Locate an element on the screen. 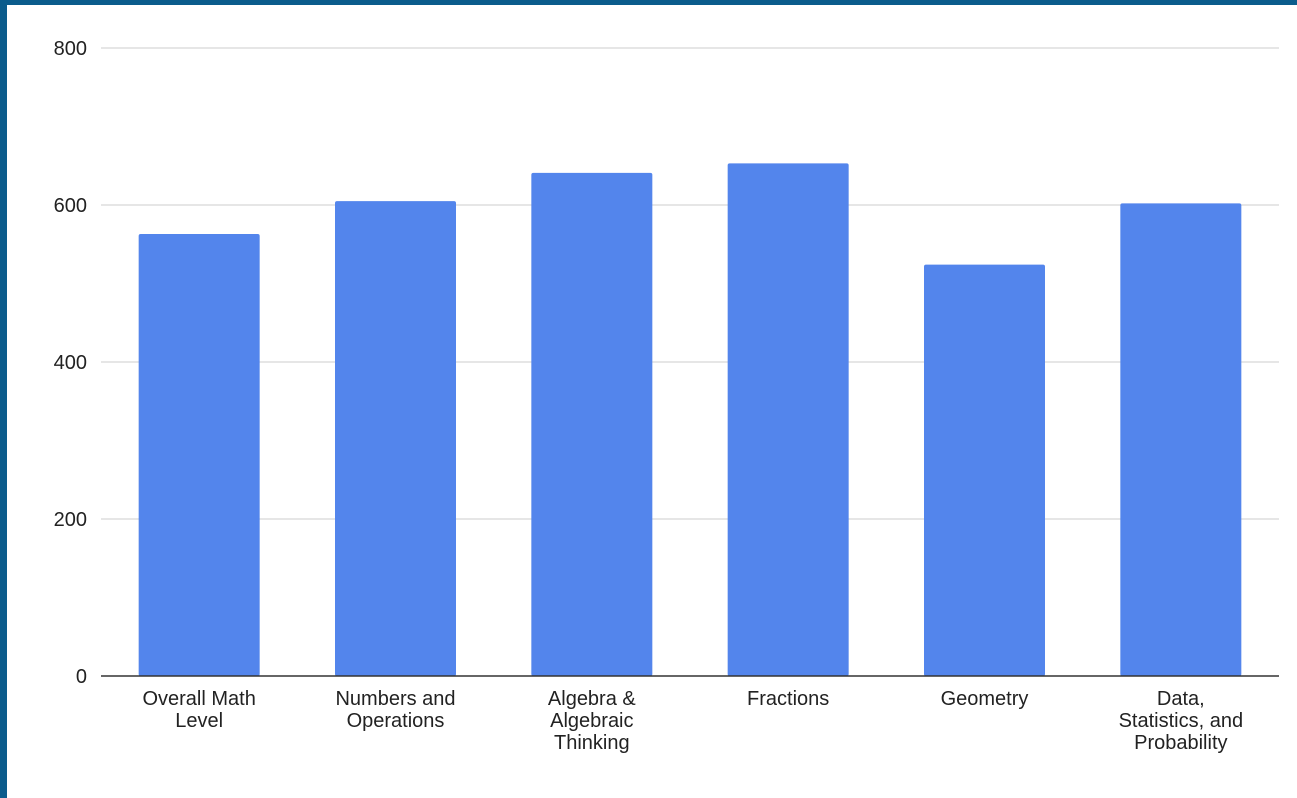 Image resolution: width=1297 pixels, height=798 pixels. y-tick-label: 200 is located at coordinates (70, 520).